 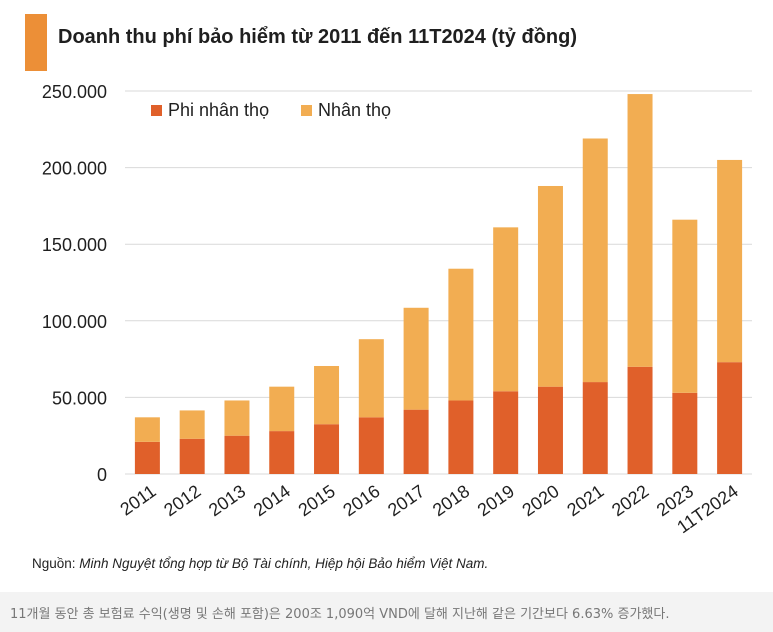 I want to click on x-tick-label: 2017, so click(x=406, y=500).